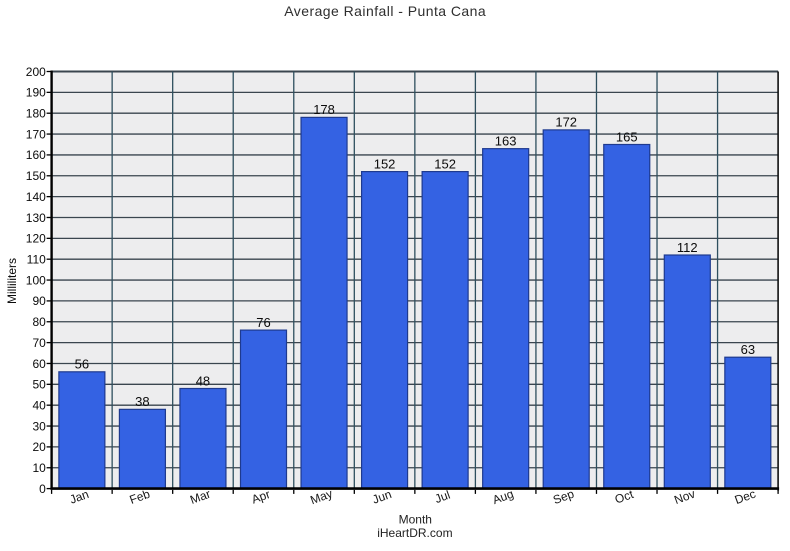 This screenshot has width=790, height=551. Describe the element at coordinates (36, 176) in the screenshot. I see `svg-text: 150` at that location.